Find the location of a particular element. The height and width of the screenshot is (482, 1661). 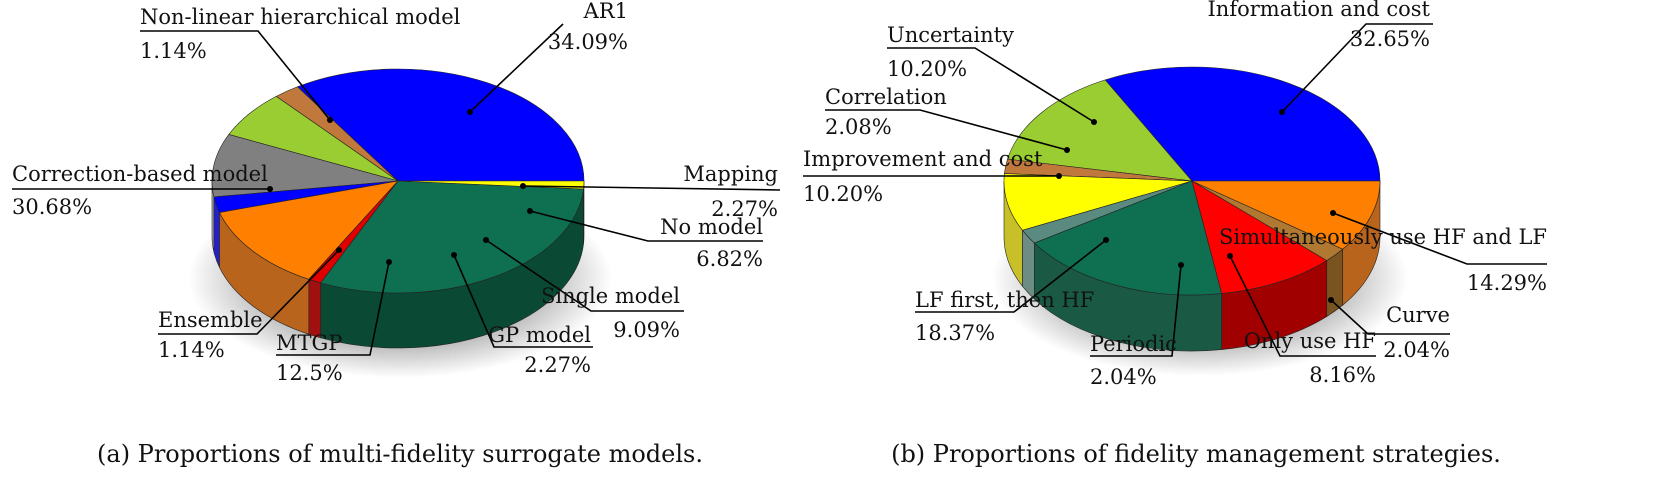

leader-only-use-hf is located at coordinates (1302, 306).